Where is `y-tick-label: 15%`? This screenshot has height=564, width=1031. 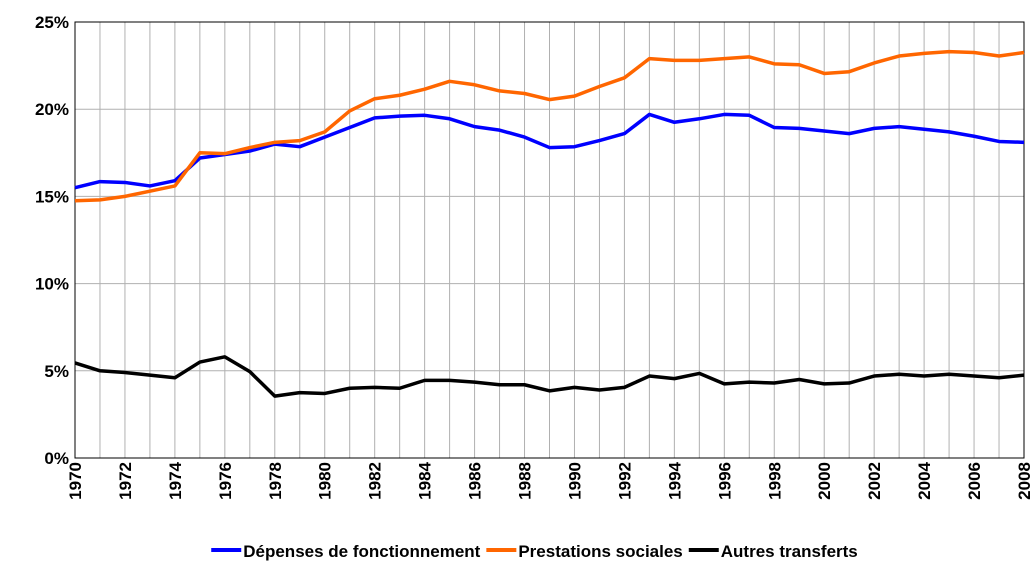
y-tick-label: 15% is located at coordinates (52, 196).